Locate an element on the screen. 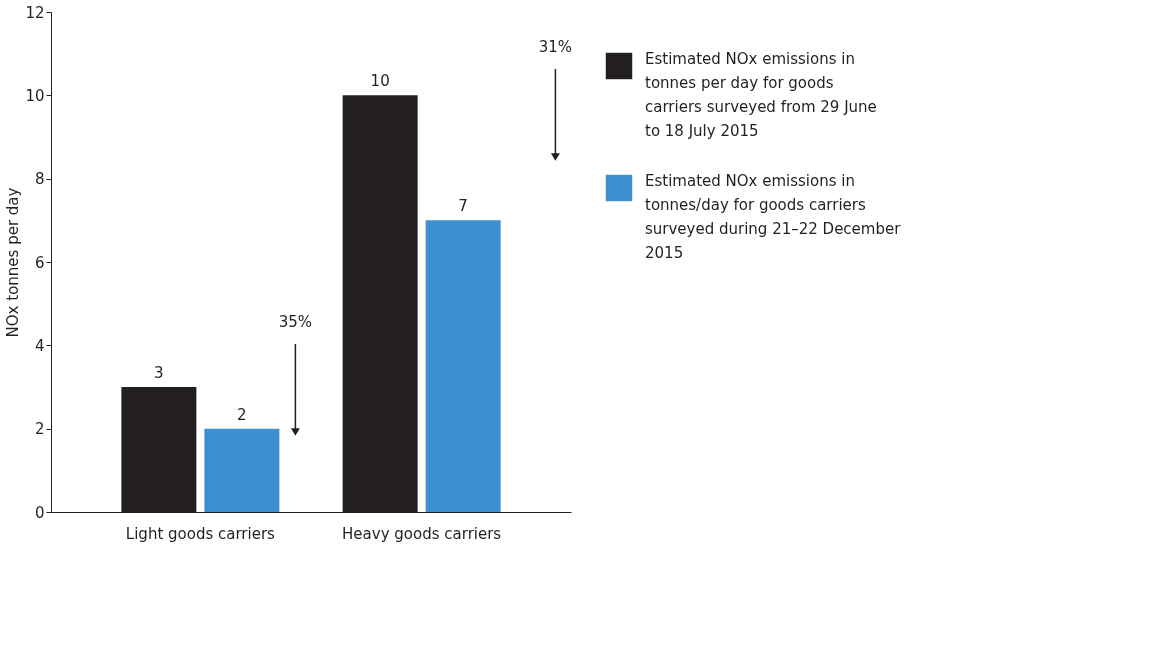 Image resolution: width=1167 pixels, height=647 pixels. y-tick-label: 12 is located at coordinates (35, 12).